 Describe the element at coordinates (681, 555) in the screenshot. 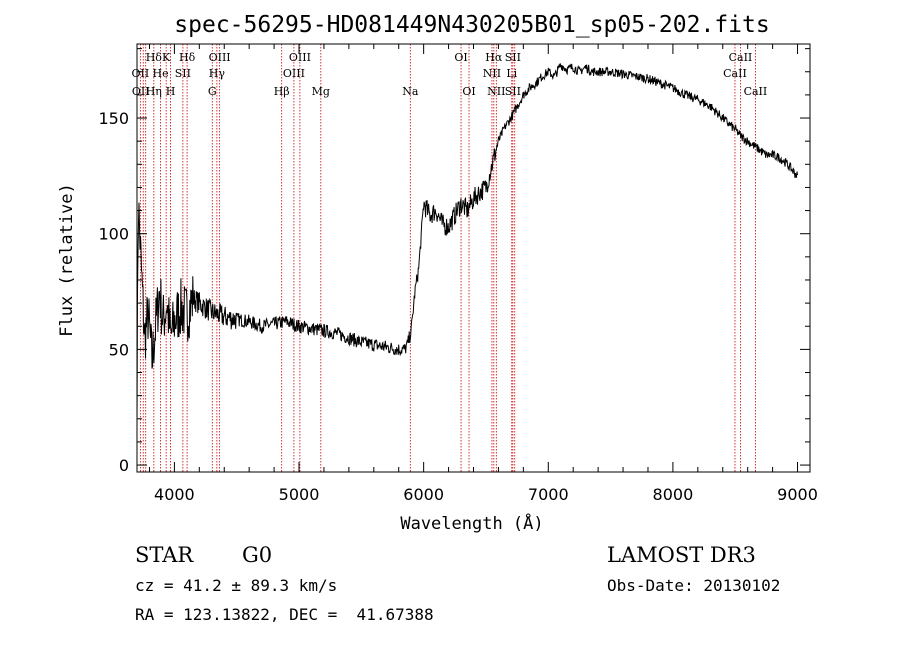

I see `survey-name: LAMOST DR3` at that location.